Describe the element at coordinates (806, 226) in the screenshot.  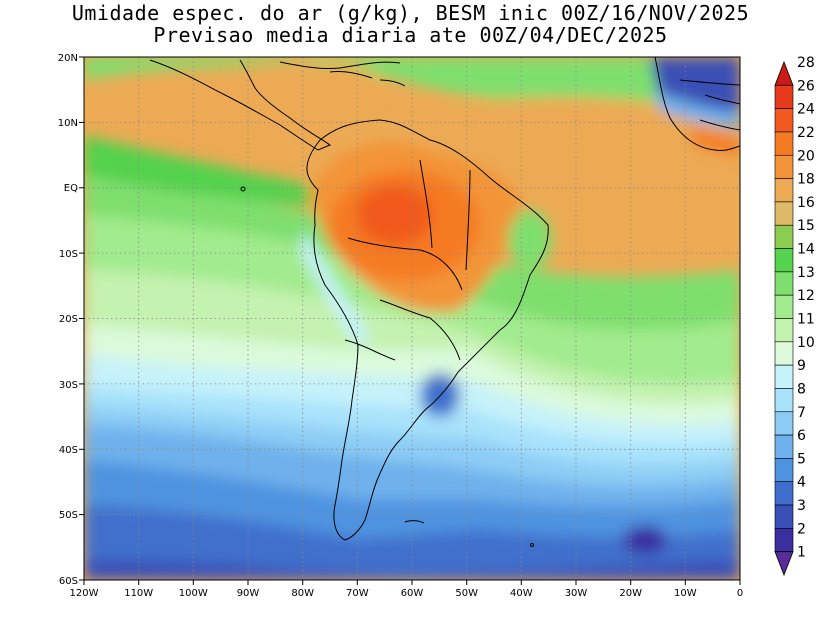
I see `colorbar-label: 15` at that location.